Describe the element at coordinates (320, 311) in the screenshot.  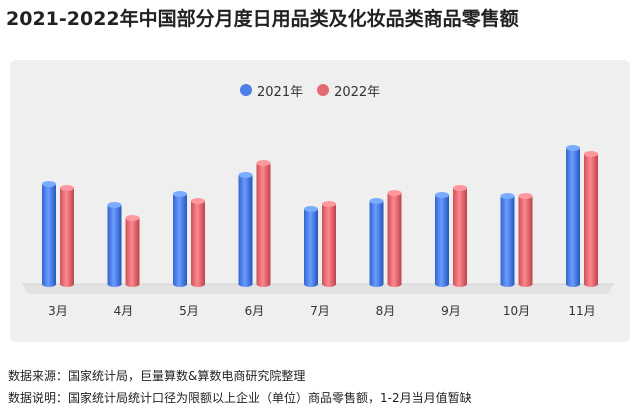
I see `x-tick-label: 7月` at that location.